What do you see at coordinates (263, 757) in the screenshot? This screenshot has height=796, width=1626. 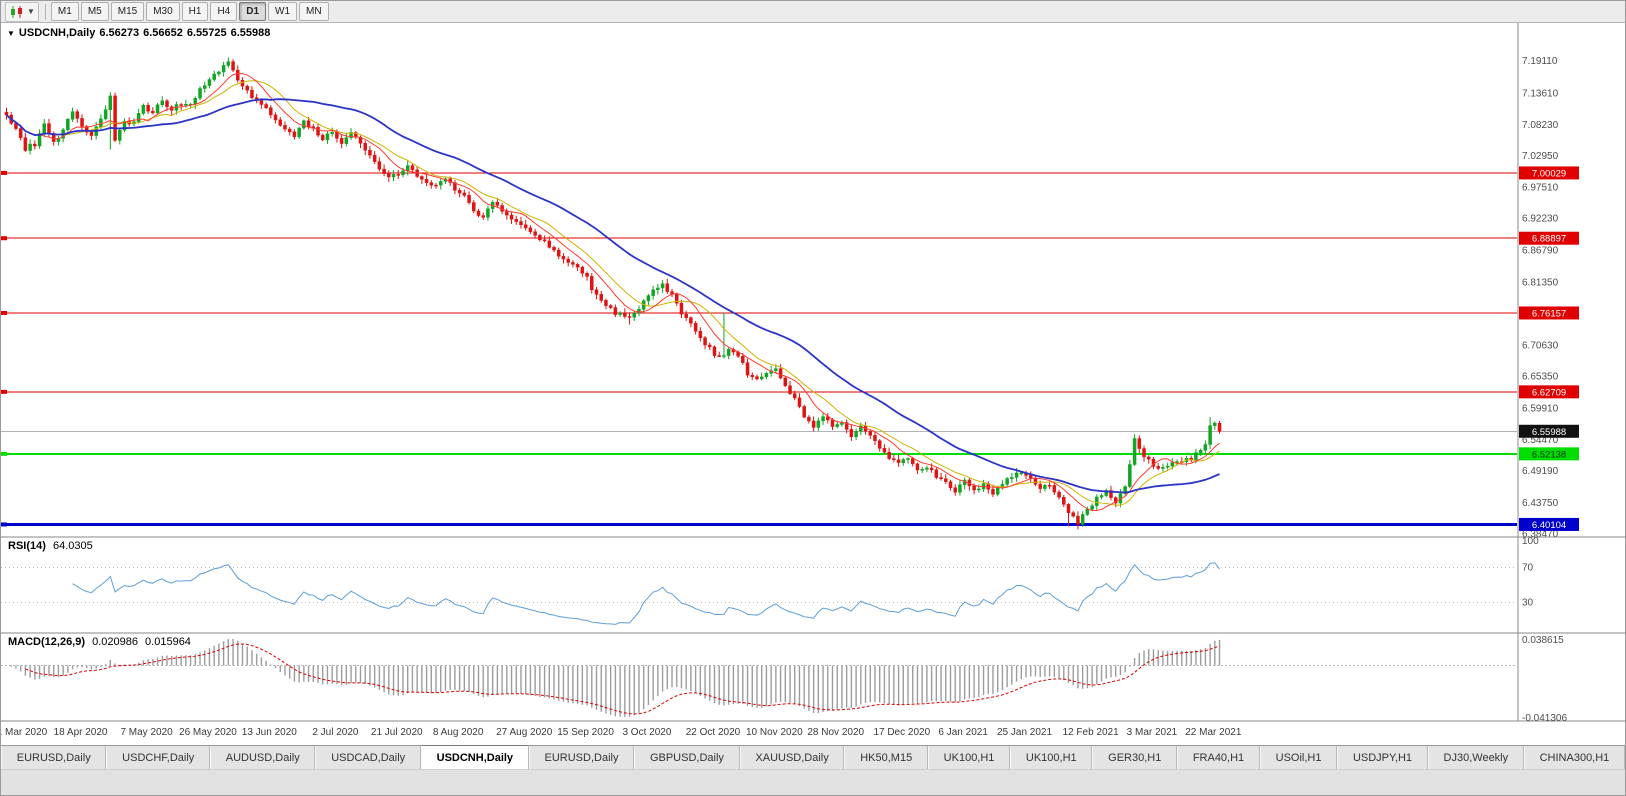 I see `chart-tab-audusd-daily: AUDUSD,Daily` at bounding box center [263, 757].